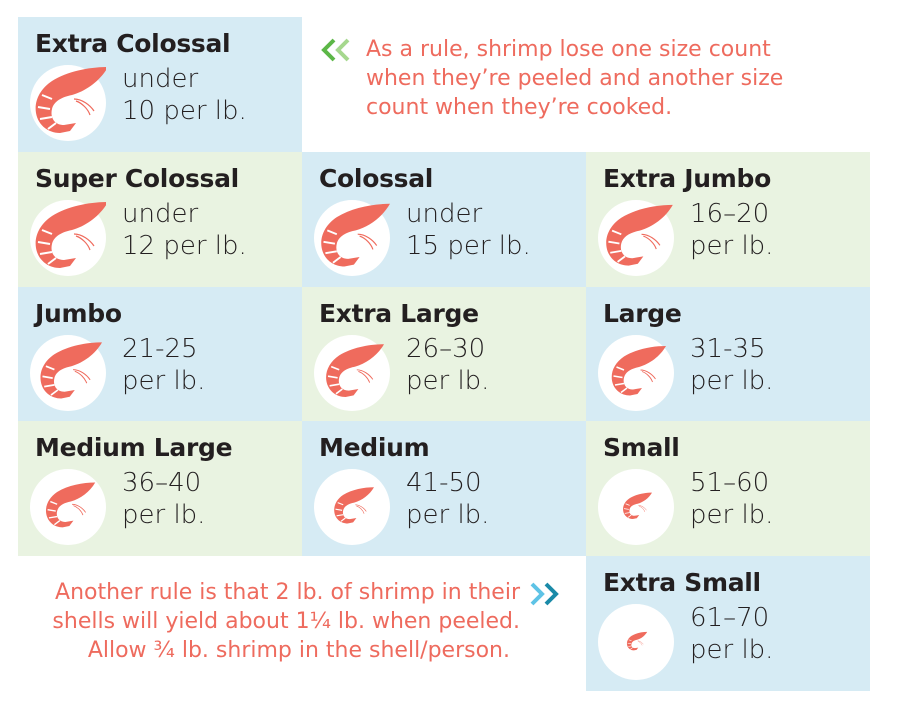  Describe the element at coordinates (374, 447) in the screenshot. I see `size-title: Medium` at that location.